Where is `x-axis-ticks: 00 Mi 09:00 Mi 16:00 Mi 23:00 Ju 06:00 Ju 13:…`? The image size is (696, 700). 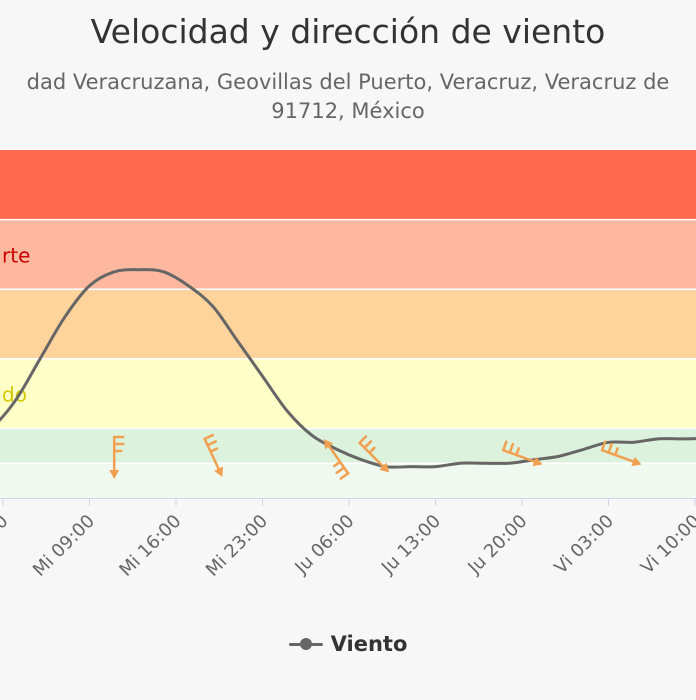
x-axis-ticks: 00 Mi 09:00 Mi 16:00 Mi 23:00 Ju 06:00 Ju 13:… is located at coordinates (348, 539).